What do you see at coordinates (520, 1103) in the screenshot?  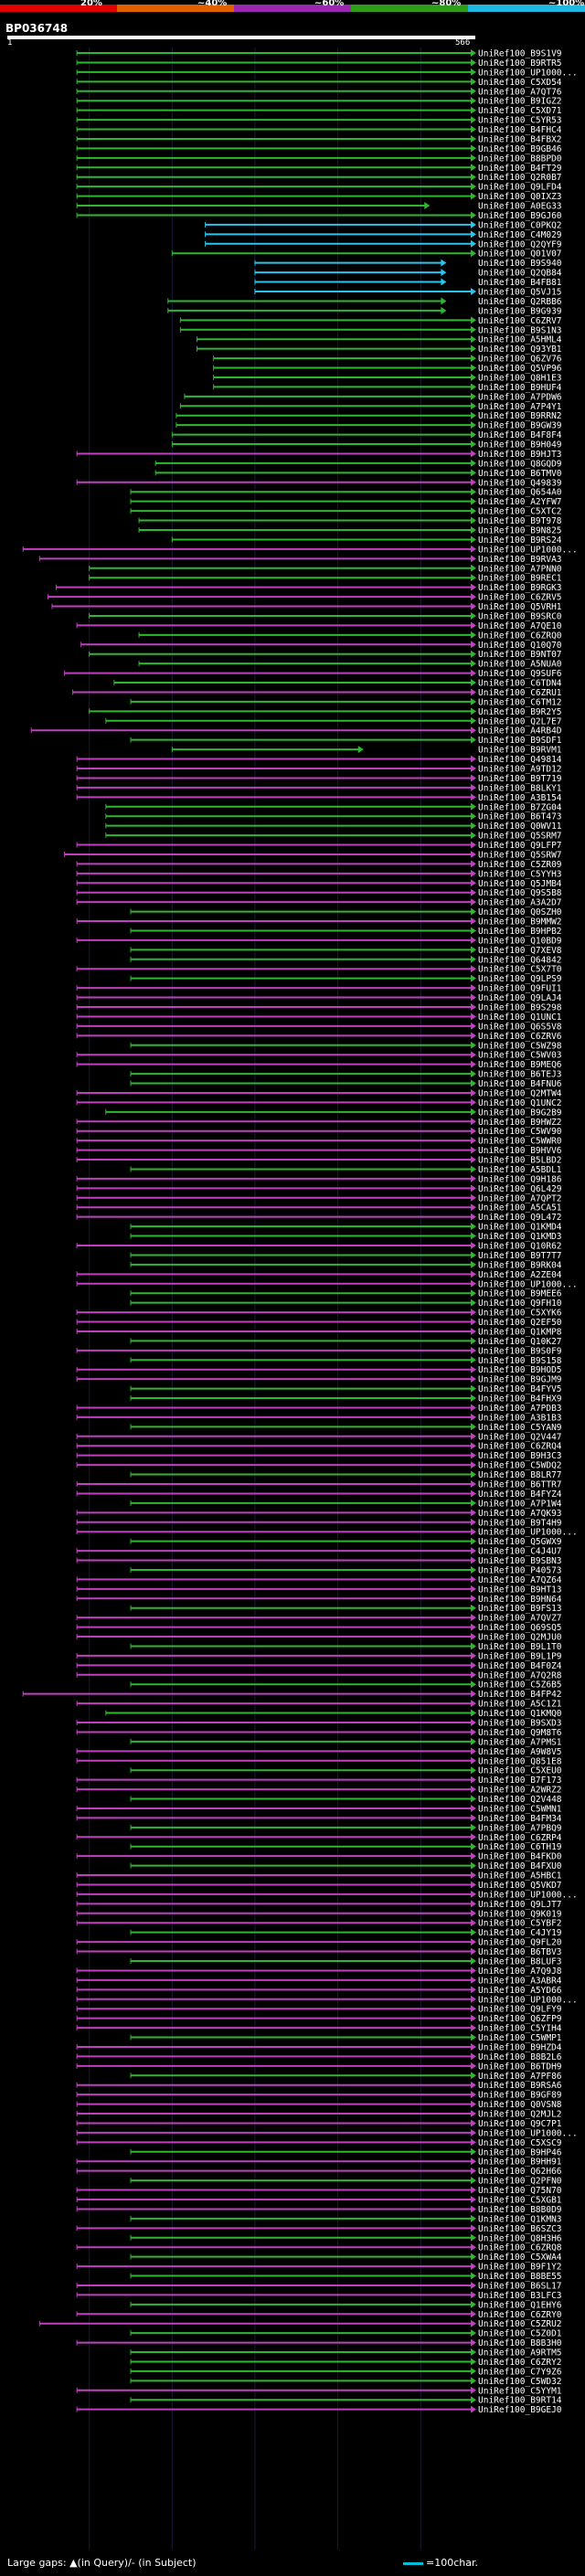 I see `hit-label: UniRef100_Q1UNC2` at bounding box center [520, 1103].